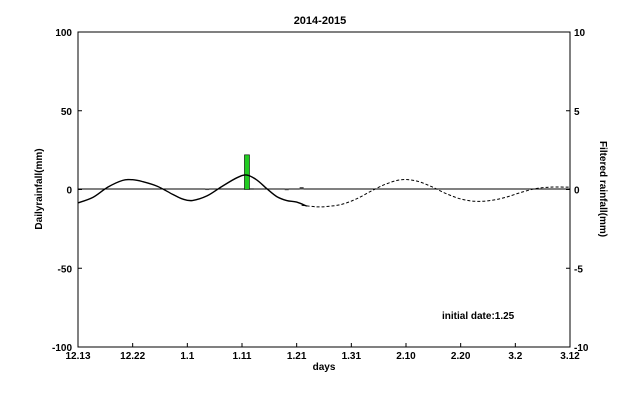 This screenshot has height=401, width=632. What do you see at coordinates (242, 356) in the screenshot?
I see `x-tick-label: 1.11` at bounding box center [242, 356].